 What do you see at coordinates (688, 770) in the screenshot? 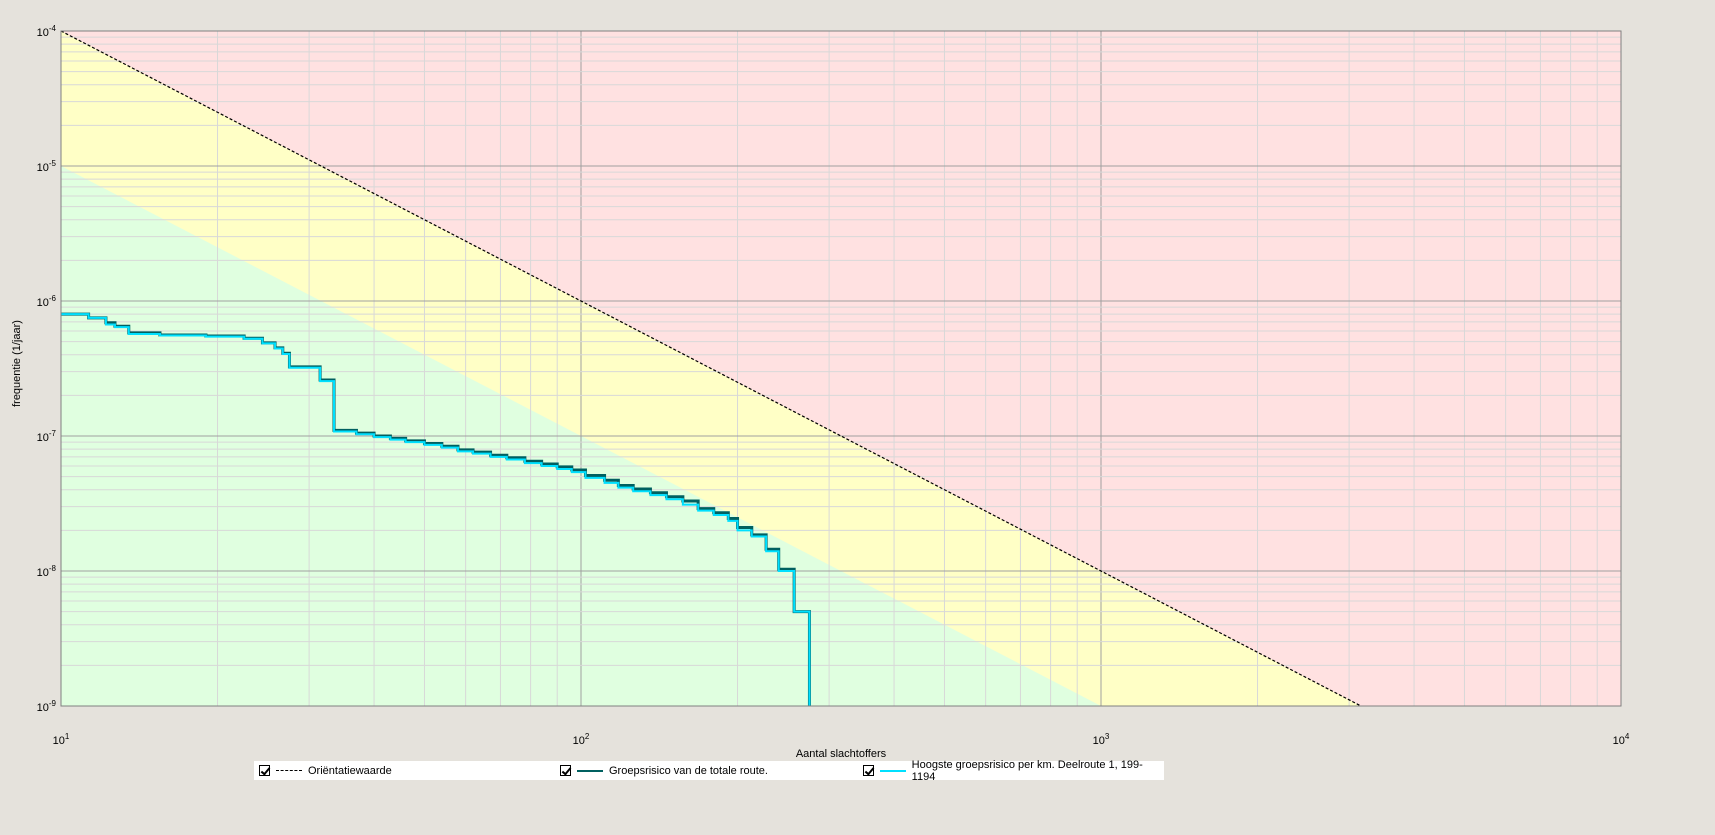
I see `legend-label-groepsrisico-totale-route: Groepsrisico van de totale route.` at bounding box center [688, 770].